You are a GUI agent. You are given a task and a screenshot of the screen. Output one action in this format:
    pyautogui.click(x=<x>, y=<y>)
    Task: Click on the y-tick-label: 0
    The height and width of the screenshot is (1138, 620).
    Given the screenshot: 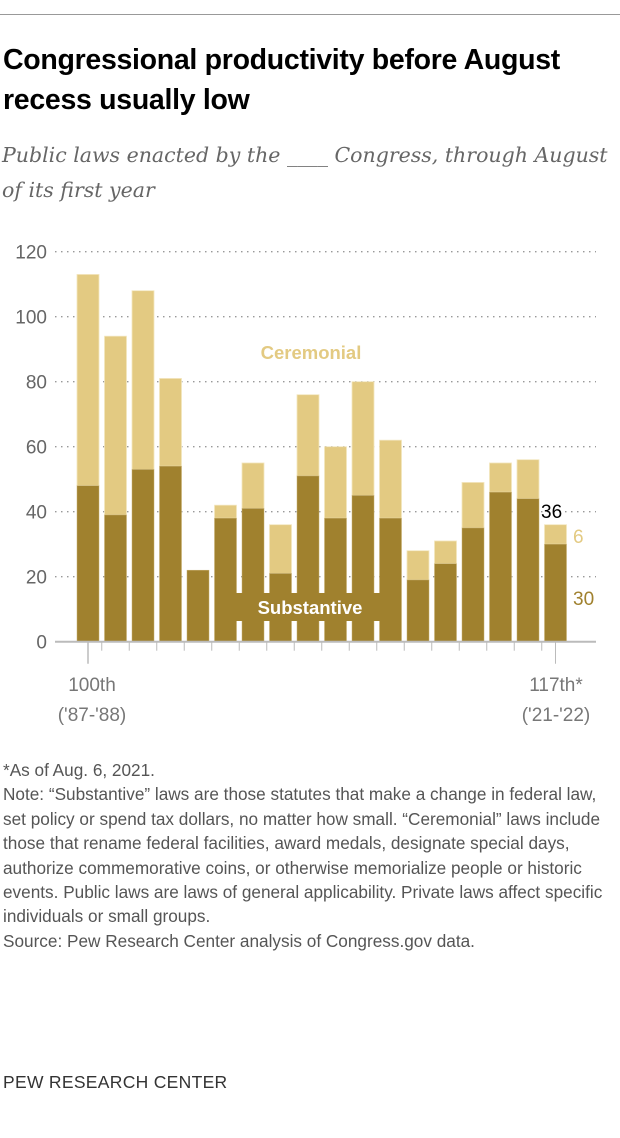 What is the action you would take?
    pyautogui.click(x=41, y=643)
    